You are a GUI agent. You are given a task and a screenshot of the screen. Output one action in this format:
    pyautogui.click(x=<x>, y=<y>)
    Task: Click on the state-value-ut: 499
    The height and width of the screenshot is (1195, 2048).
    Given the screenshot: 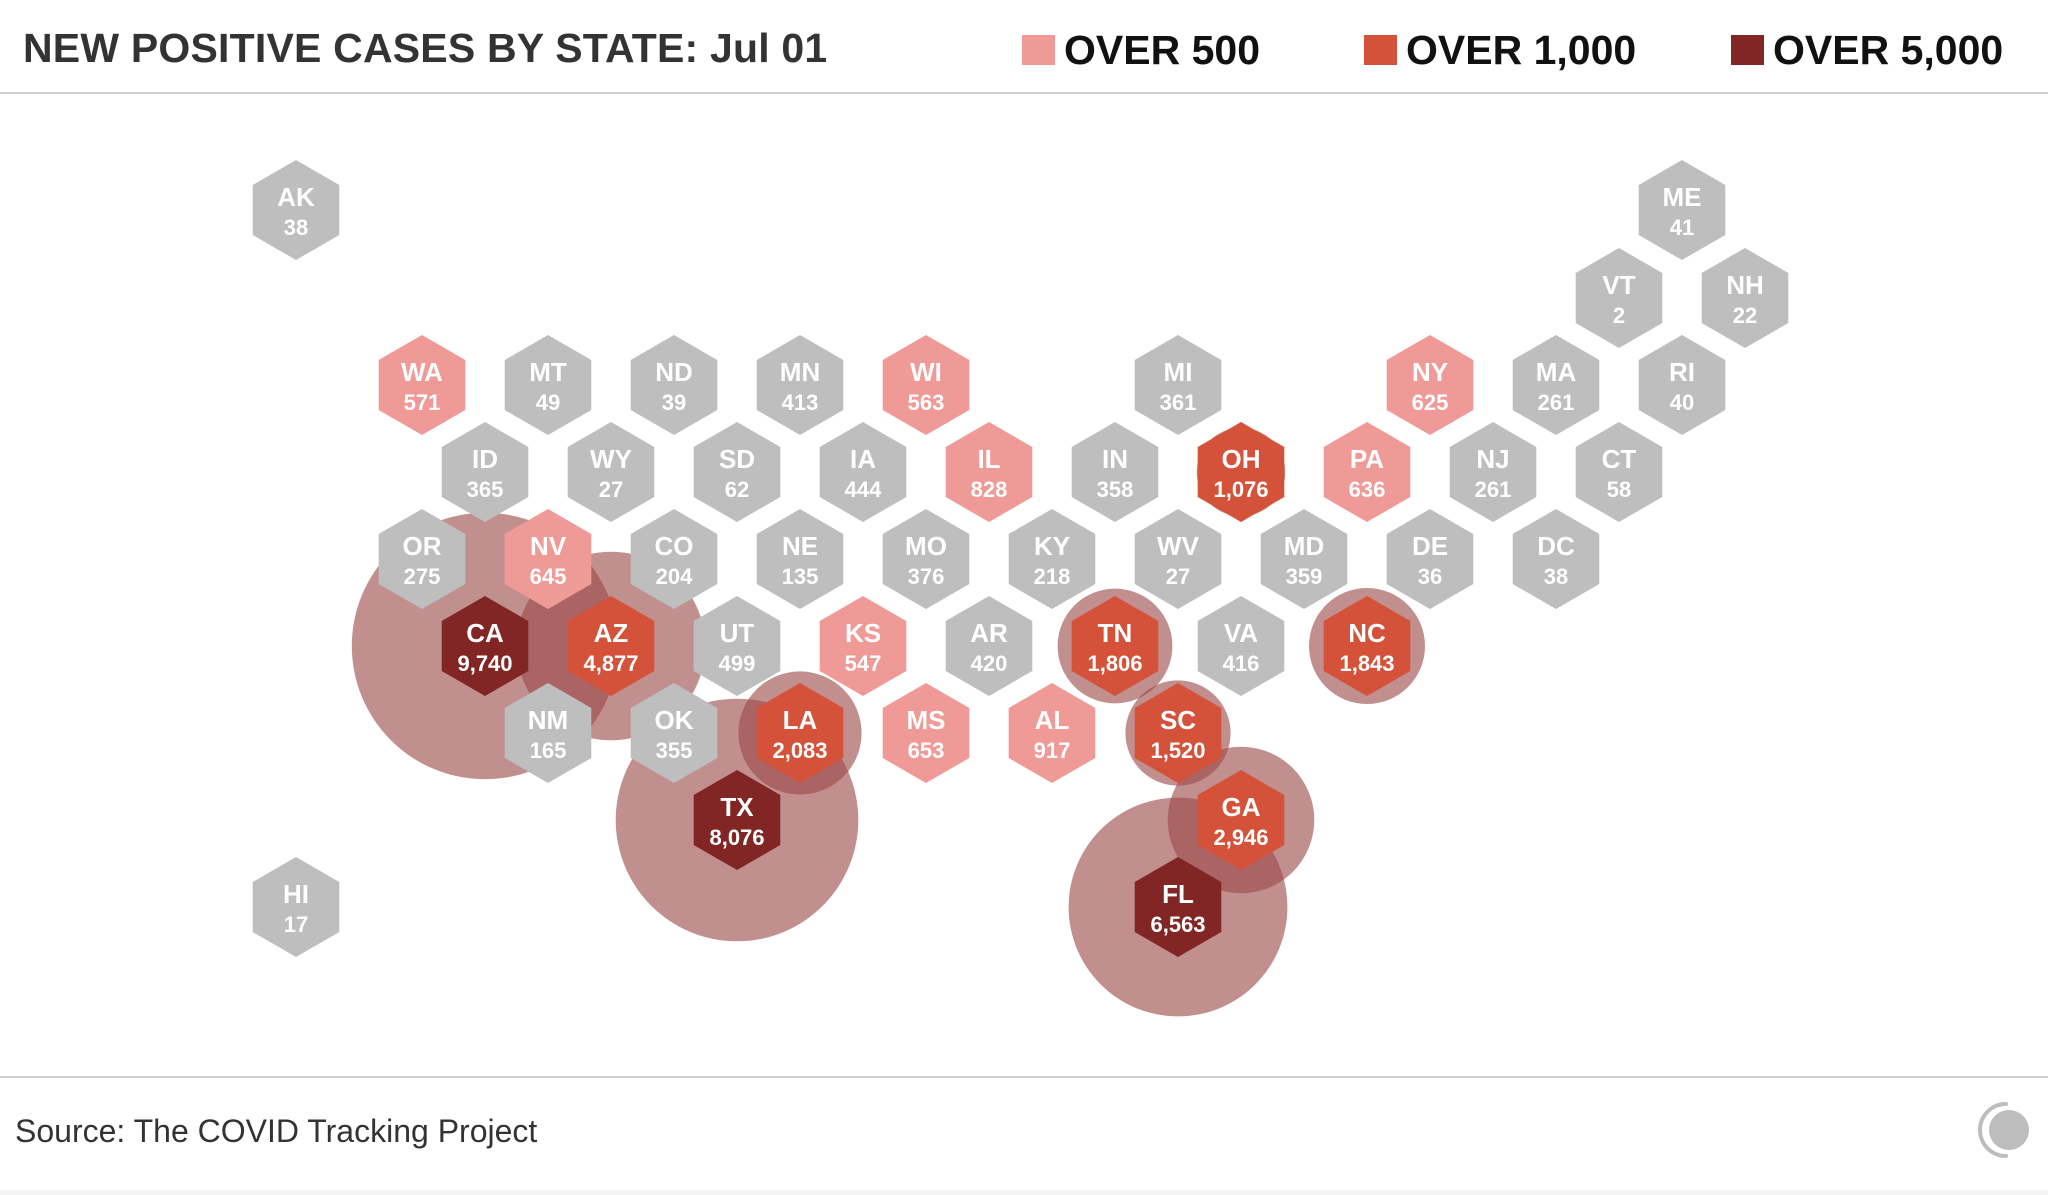 What is the action you would take?
    pyautogui.click(x=737, y=663)
    